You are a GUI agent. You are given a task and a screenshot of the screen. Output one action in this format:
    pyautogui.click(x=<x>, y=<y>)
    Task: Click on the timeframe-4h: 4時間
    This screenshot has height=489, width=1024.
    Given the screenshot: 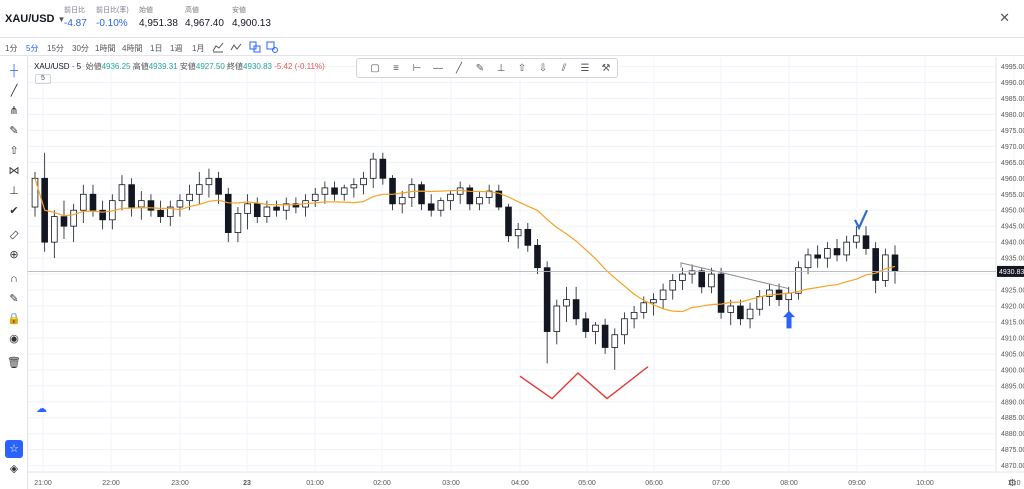 What is the action you would take?
    pyautogui.click(x=132, y=48)
    